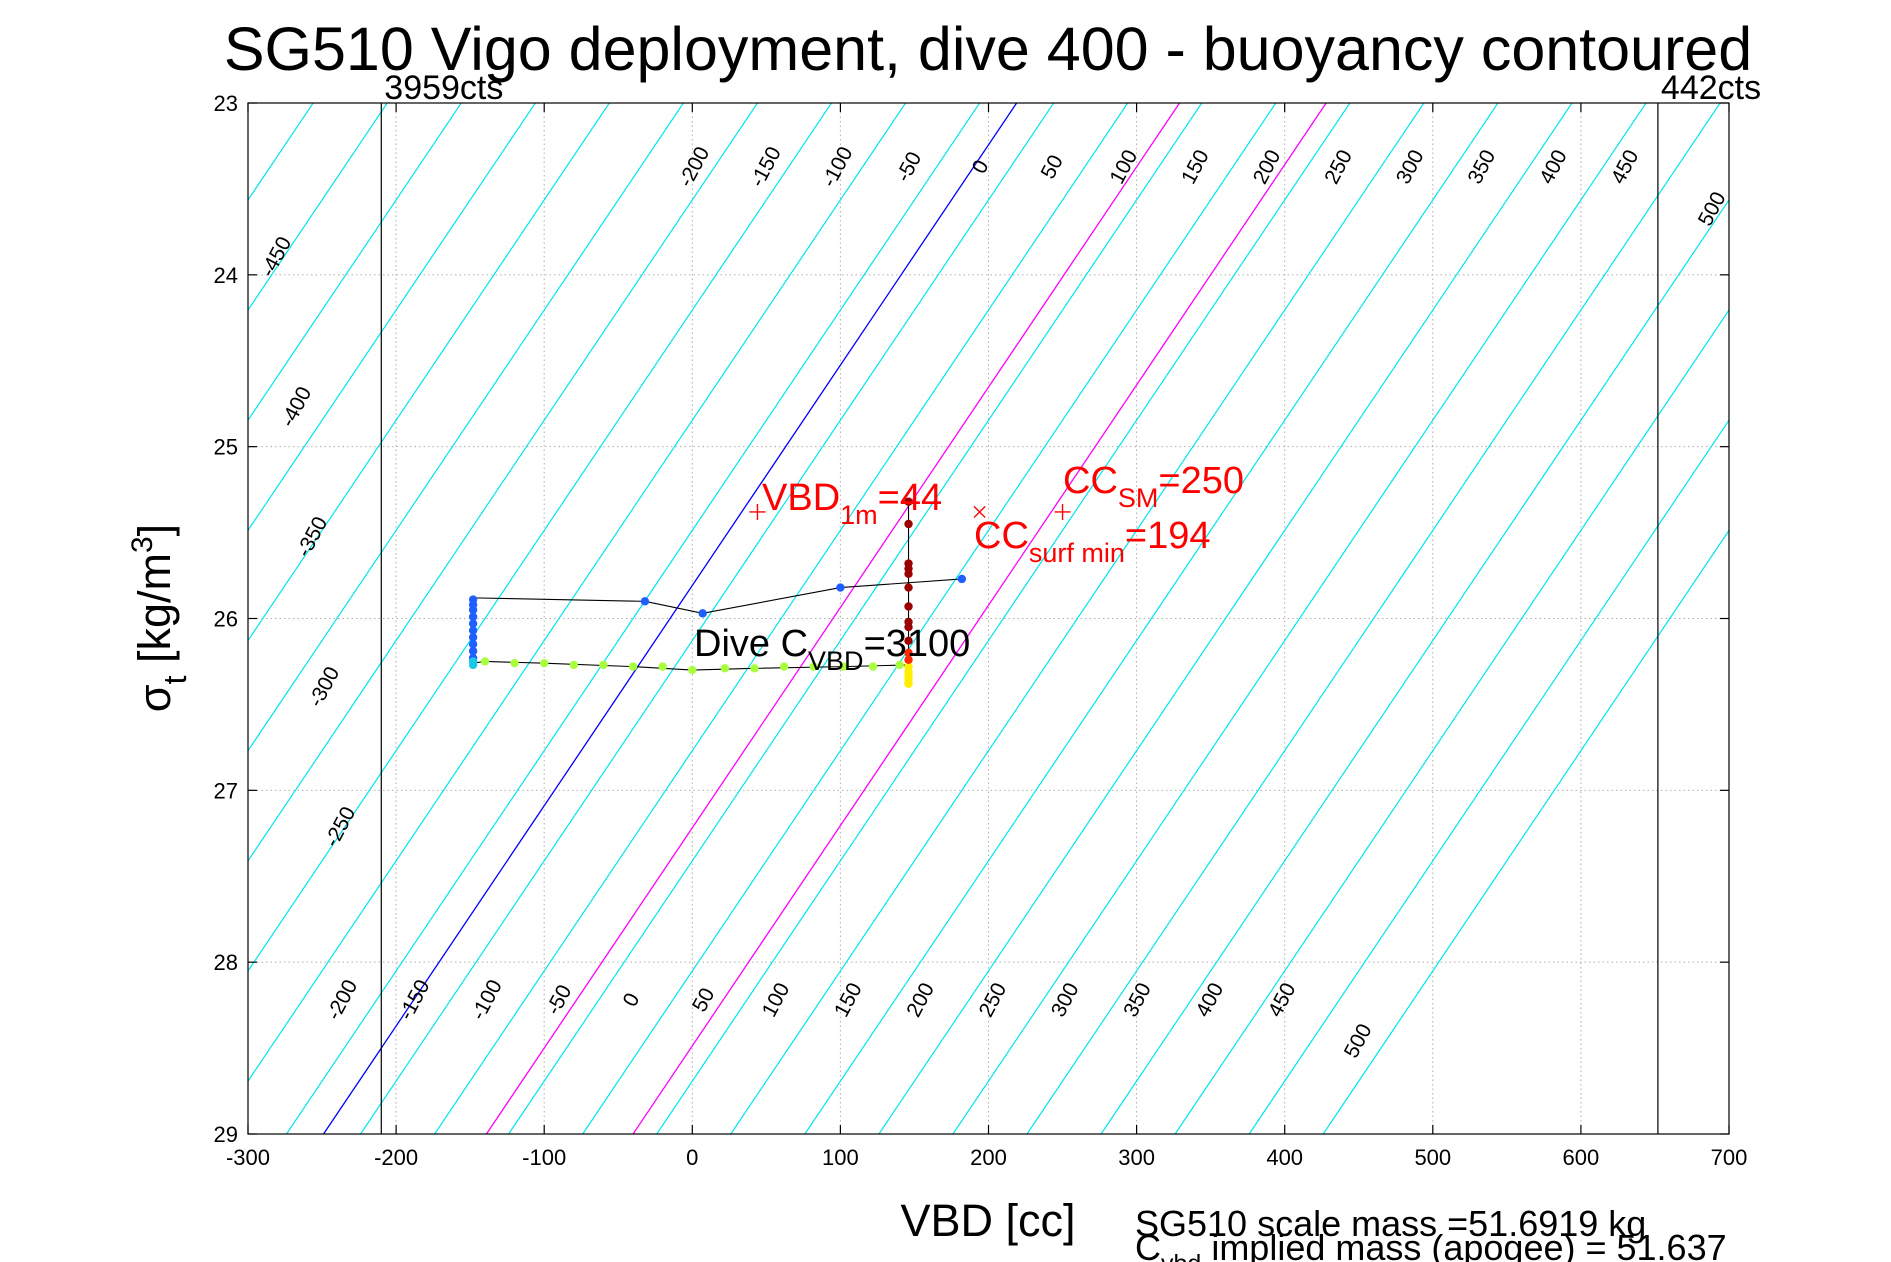  I want to click on x-tick-label: -300, so click(248, 1157).